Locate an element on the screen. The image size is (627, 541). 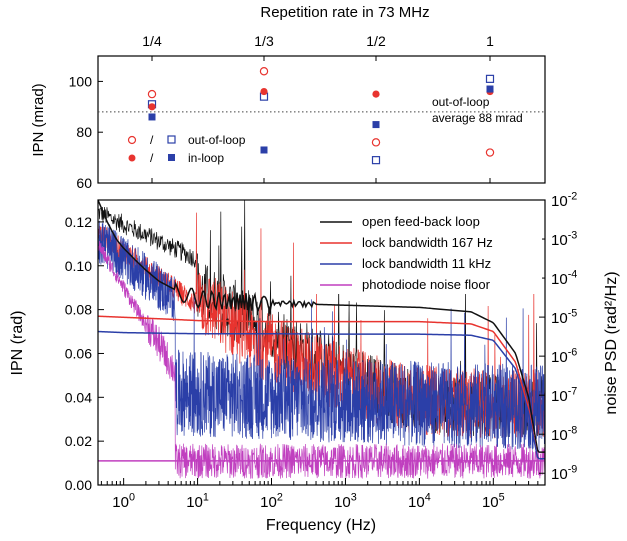
bottom-x-tick-label-2: 10² is located at coordinates (271, 501).